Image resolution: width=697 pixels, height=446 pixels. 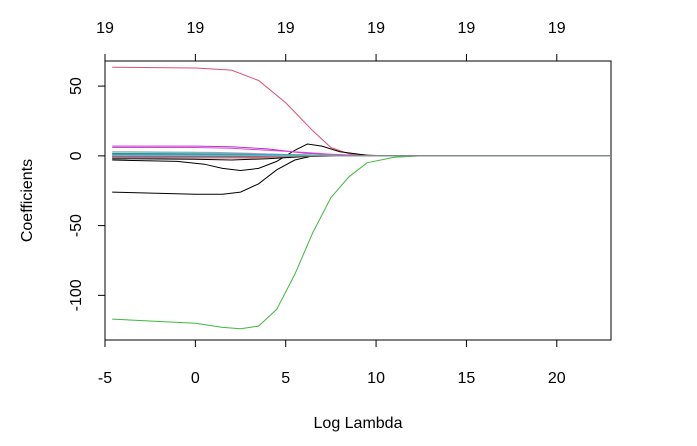 What do you see at coordinates (376, 378) in the screenshot?
I see `x-tick-label: 10` at bounding box center [376, 378].